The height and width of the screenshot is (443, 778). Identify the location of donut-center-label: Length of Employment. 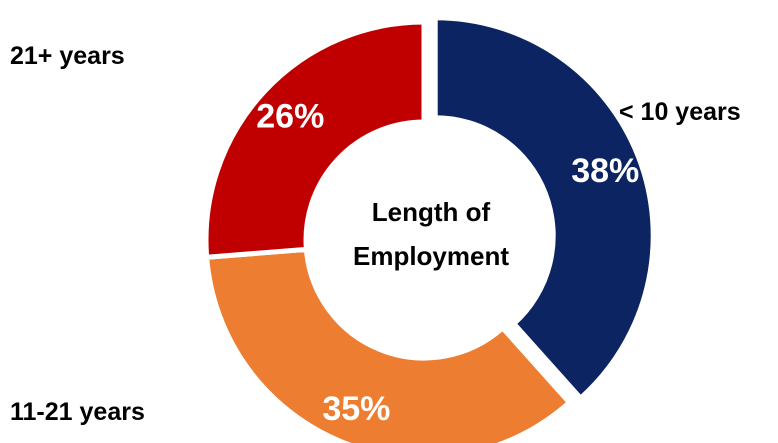
(431, 234).